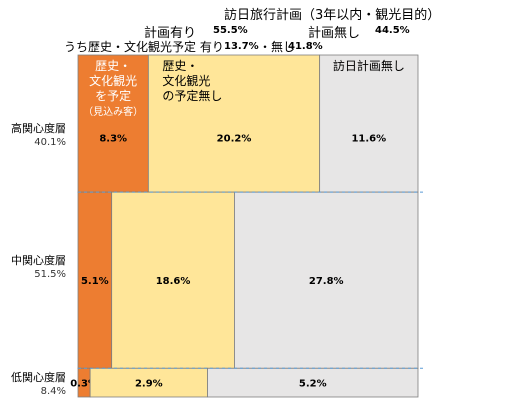 This screenshot has width=530, height=400. I want to click on plan-yes-label: 計画有り, so click(170, 33).